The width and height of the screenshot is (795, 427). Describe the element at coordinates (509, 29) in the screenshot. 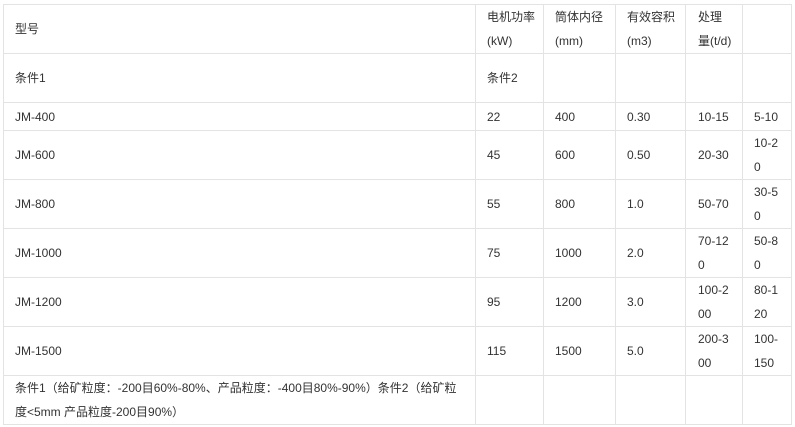

I see `header-power: 电机功率(kW)` at that location.